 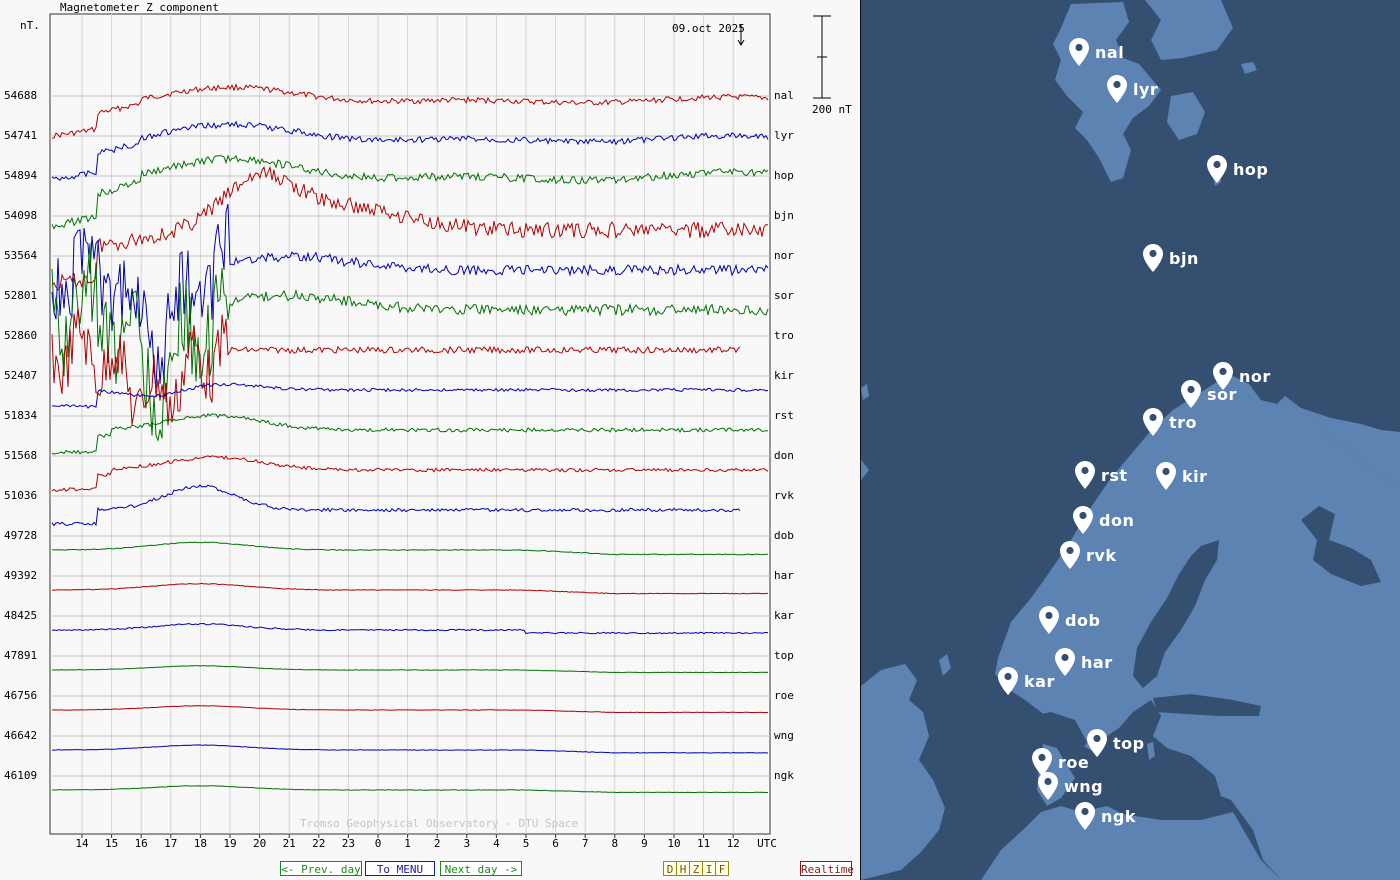 I want to click on station-marker-label: top, so click(x=1129, y=743).